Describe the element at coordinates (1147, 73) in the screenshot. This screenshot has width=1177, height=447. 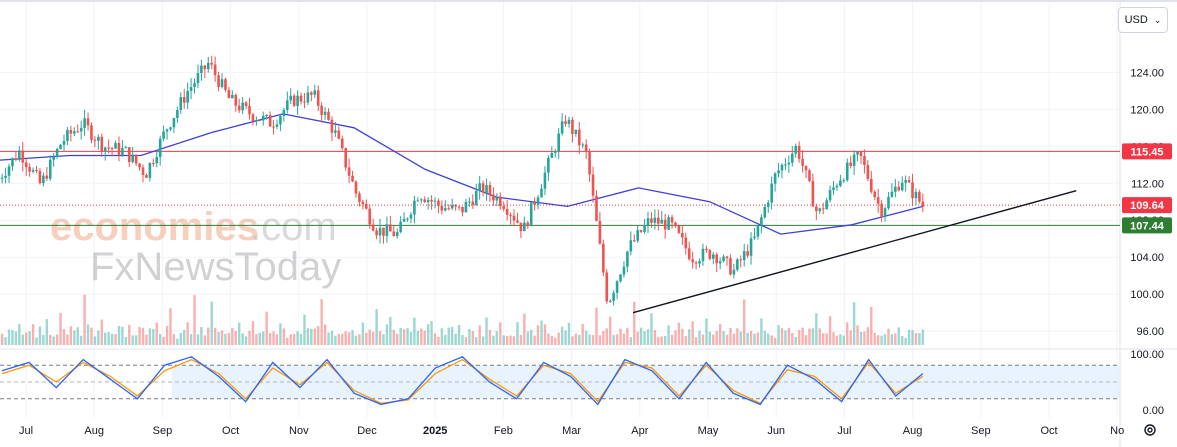
I see `price-tick-label: 124.00` at that location.